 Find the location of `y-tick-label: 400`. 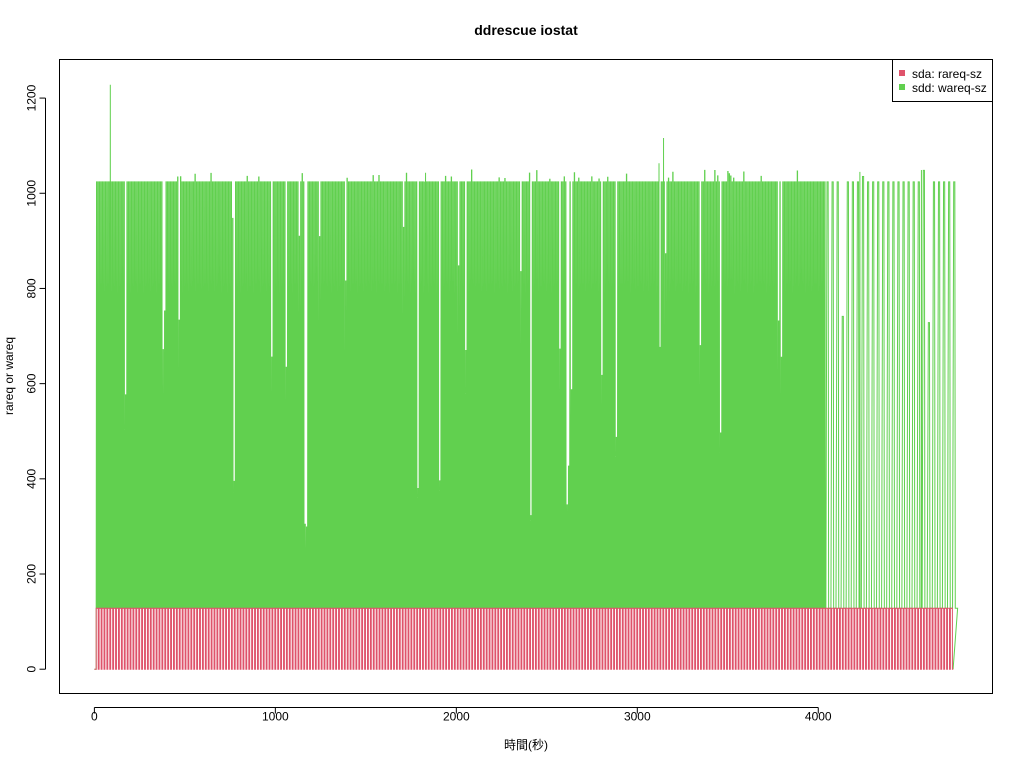

y-tick-label: 400 is located at coordinates (32, 478).